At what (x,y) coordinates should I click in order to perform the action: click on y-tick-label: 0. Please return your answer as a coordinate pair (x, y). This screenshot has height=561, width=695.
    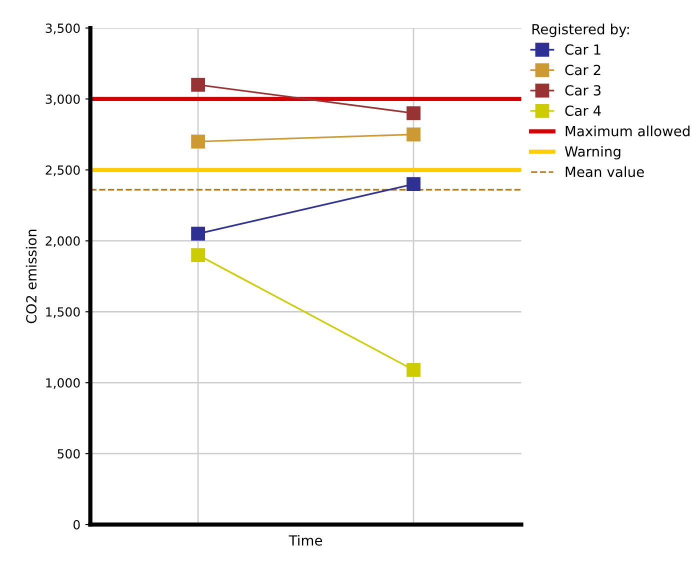
    Looking at the image, I should click on (77, 525).